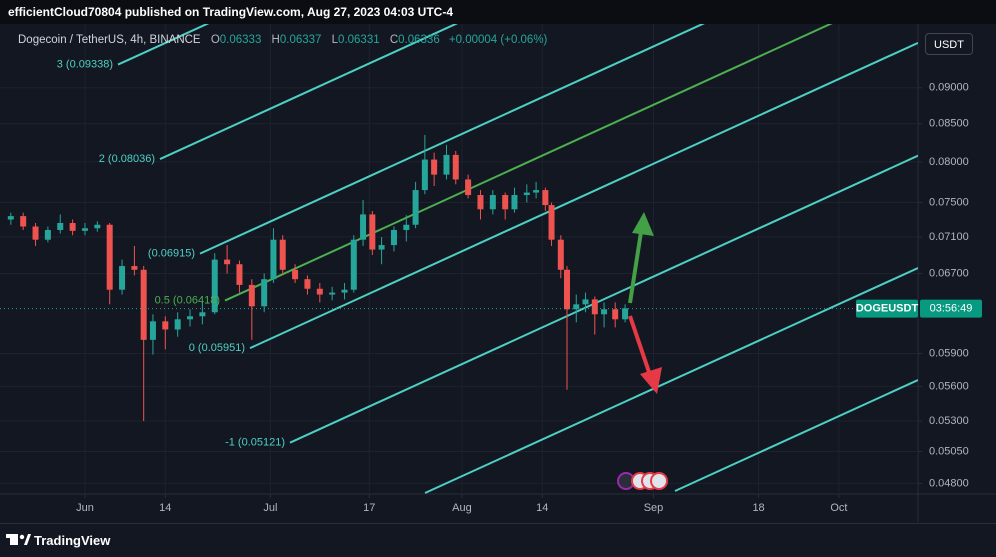 This screenshot has height=557, width=996. I want to click on x-tick-label: Jun, so click(85, 508).